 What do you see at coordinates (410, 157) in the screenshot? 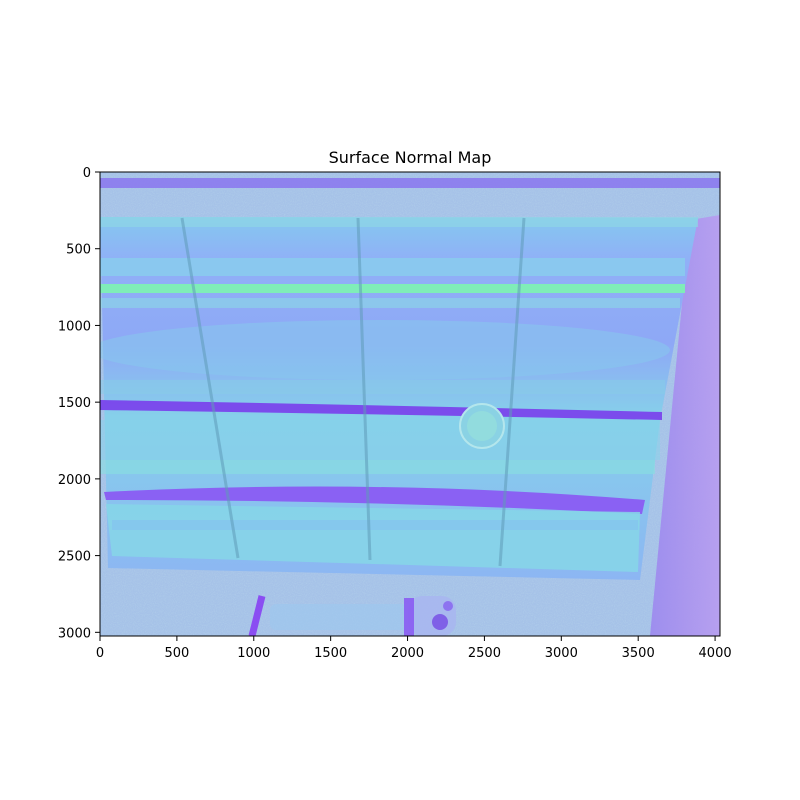
I see `chart-title: Surface Normal Map` at bounding box center [410, 157].